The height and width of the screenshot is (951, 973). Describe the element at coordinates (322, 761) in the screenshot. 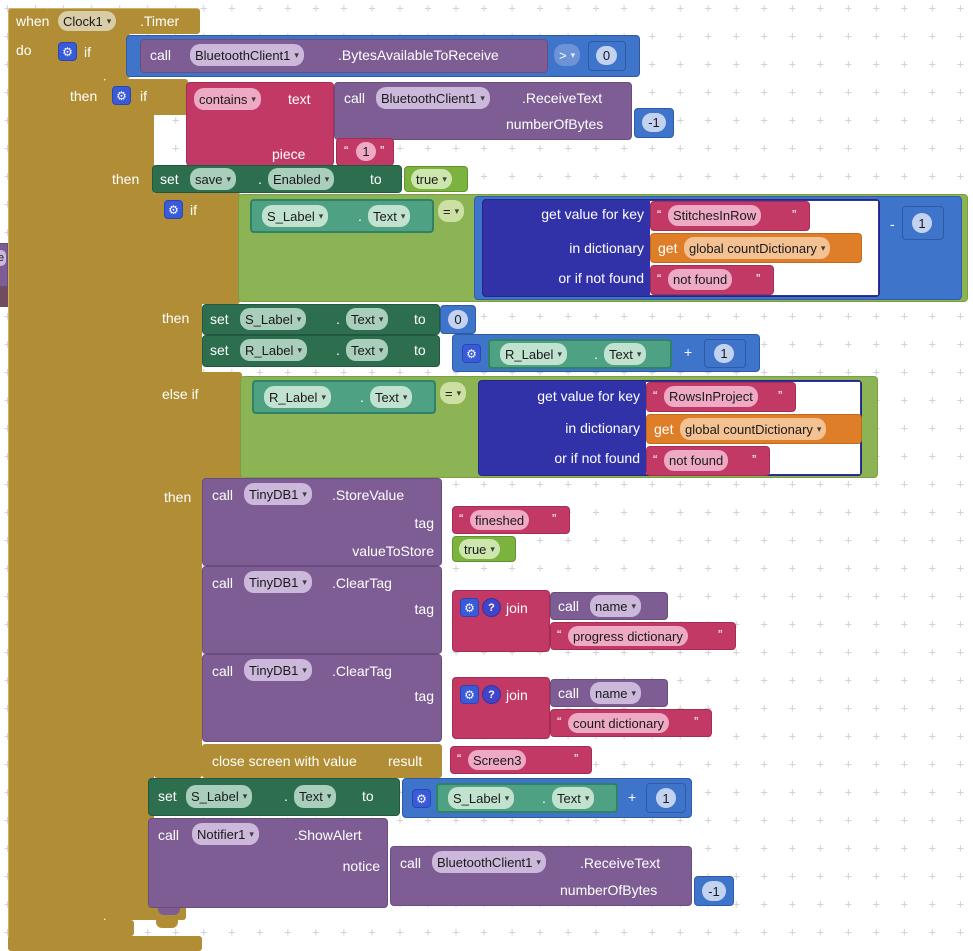

I see `close-screen-block` at that location.